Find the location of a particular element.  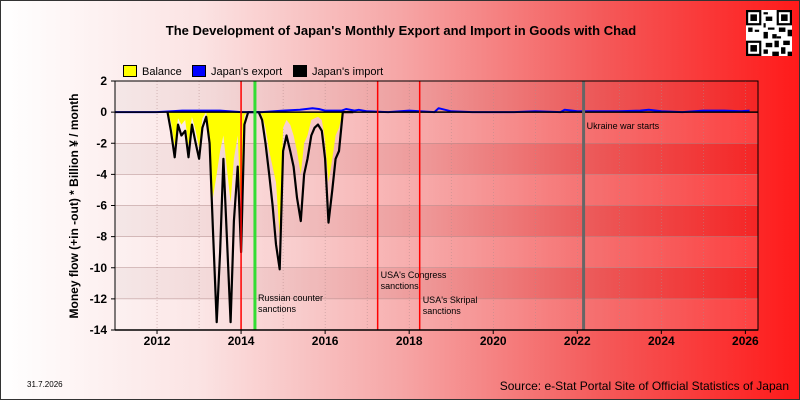

legend-label-export: Japan's export is located at coordinates (247, 72).